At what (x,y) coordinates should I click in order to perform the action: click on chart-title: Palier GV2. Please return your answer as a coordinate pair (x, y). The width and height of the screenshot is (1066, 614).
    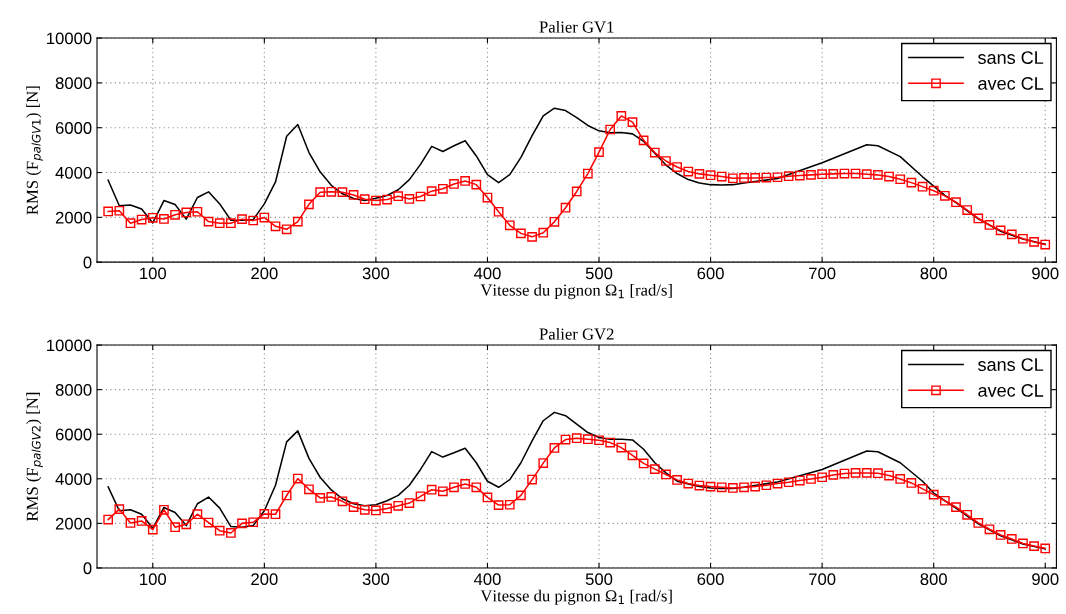
    Looking at the image, I should click on (576, 333).